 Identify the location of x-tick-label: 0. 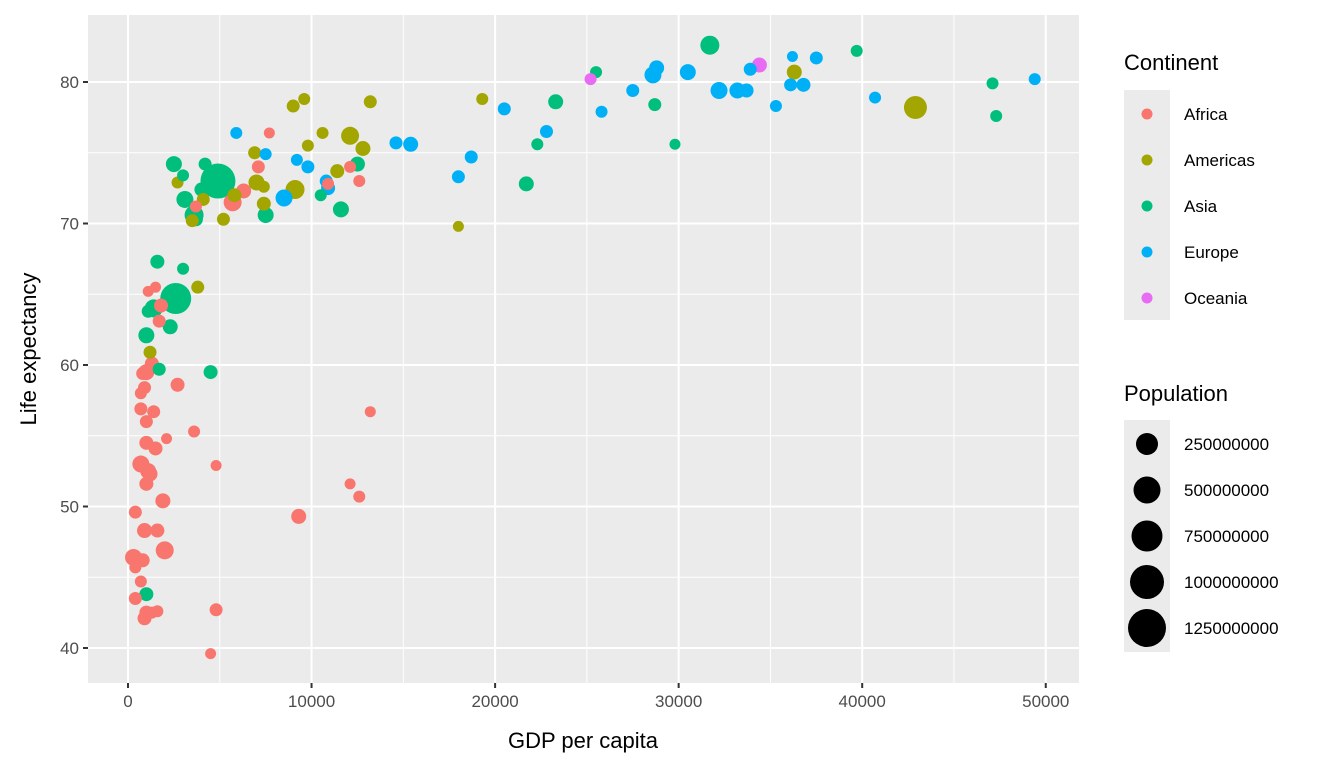
(127, 701).